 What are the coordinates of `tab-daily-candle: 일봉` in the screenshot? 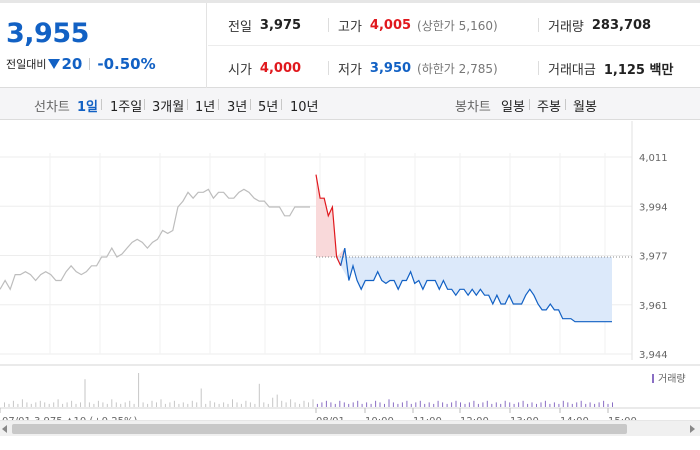 It's located at (513, 107).